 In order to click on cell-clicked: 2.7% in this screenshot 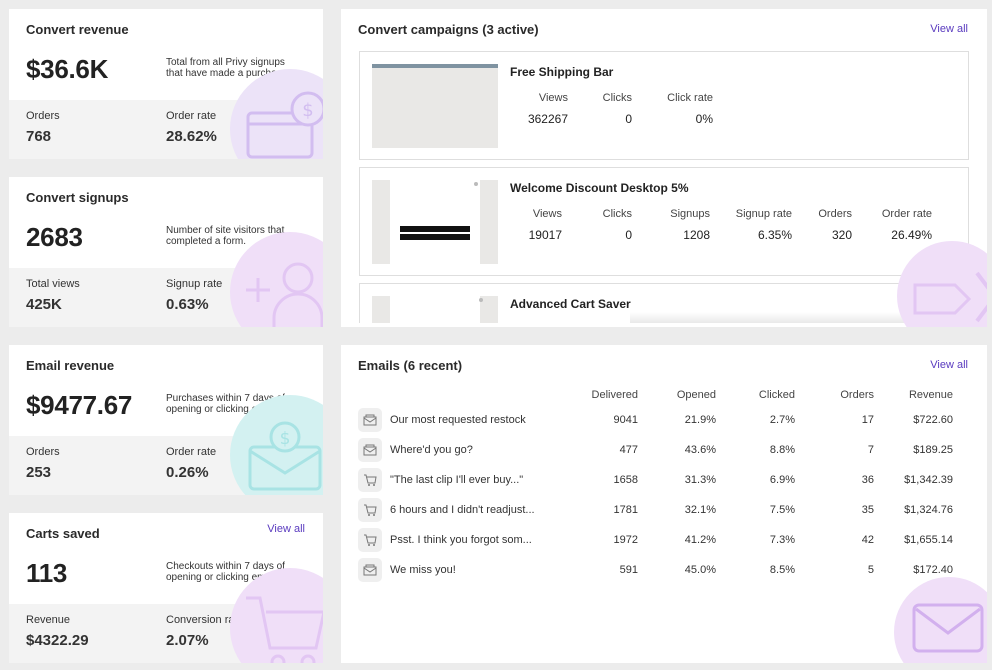, I will do `click(782, 420)`.